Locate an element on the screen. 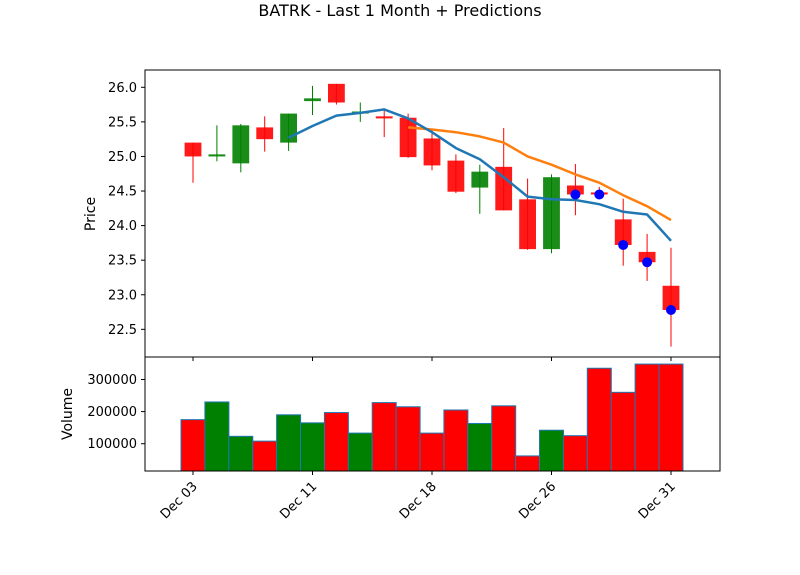 Image resolution: width=800 pixels, height=575 pixels. x-tick-label: Dec 26 is located at coordinates (537, 500).